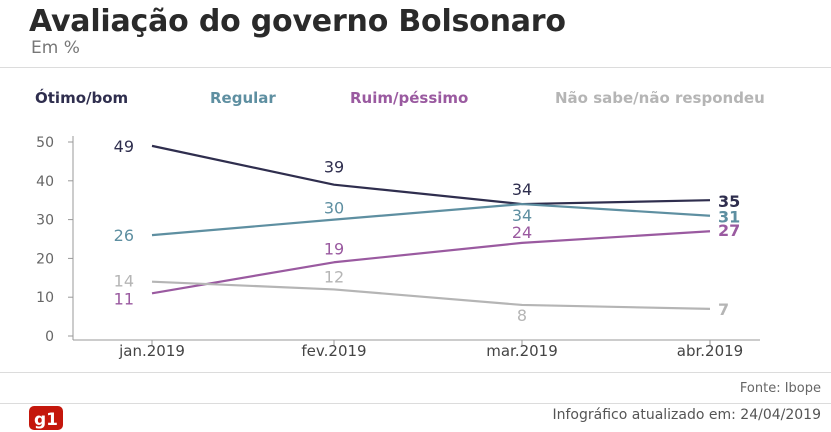 This screenshot has height=432, width=831. I want to click on legend-otimo-bom: Ótimo/bom, so click(82, 98).